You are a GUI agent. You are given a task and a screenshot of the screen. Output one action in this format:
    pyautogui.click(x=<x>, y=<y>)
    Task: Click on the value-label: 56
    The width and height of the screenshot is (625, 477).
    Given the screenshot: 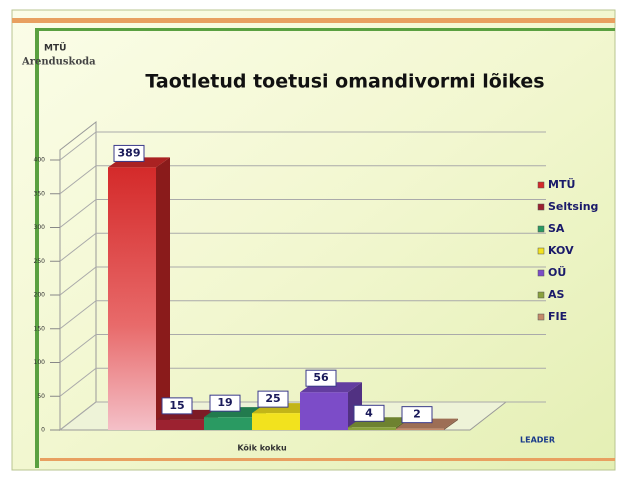 What is the action you would take?
    pyautogui.click(x=321, y=377)
    